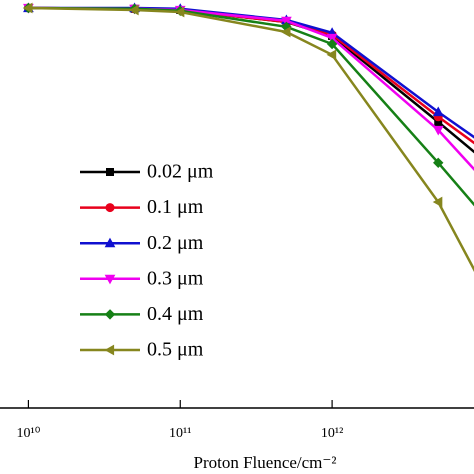  Describe the element at coordinates (180, 433) in the screenshot. I see `x-tick-label: 10¹¹` at that location.